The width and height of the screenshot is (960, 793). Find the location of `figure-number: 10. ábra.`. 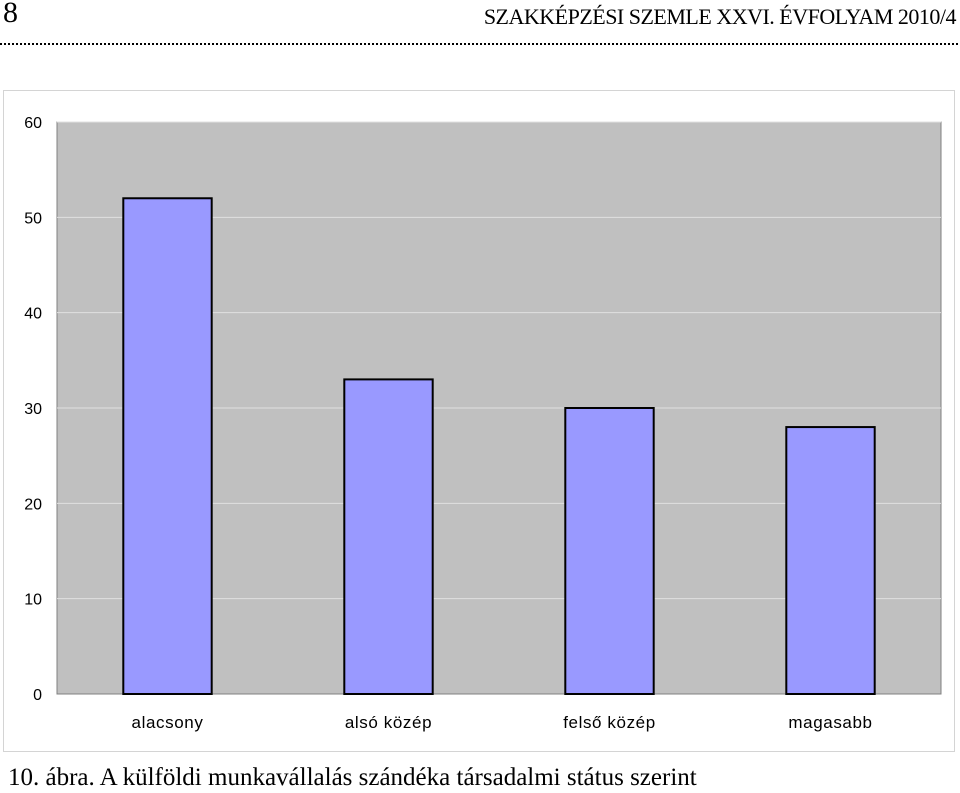

figure-number: 10. ábra. is located at coordinates (51, 777).